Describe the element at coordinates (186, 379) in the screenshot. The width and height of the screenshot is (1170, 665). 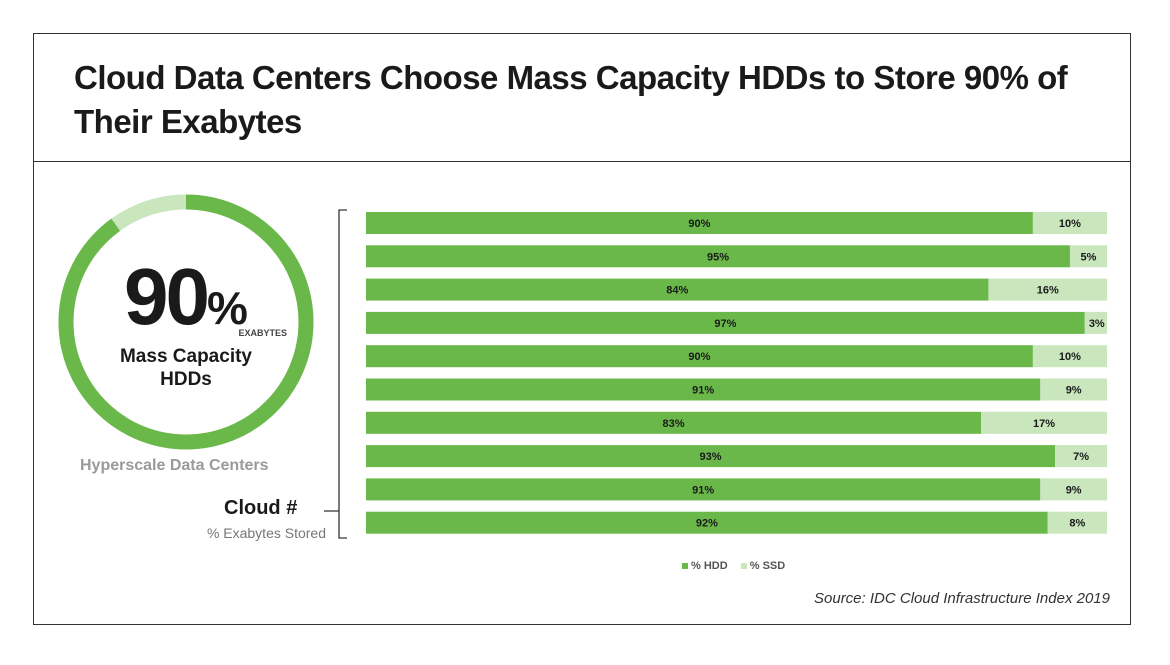
I see `donut-caption-line2: HDDs` at that location.